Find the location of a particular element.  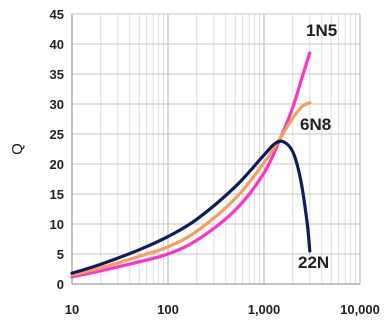

y-tick-label: 45 is located at coordinates (57, 14).